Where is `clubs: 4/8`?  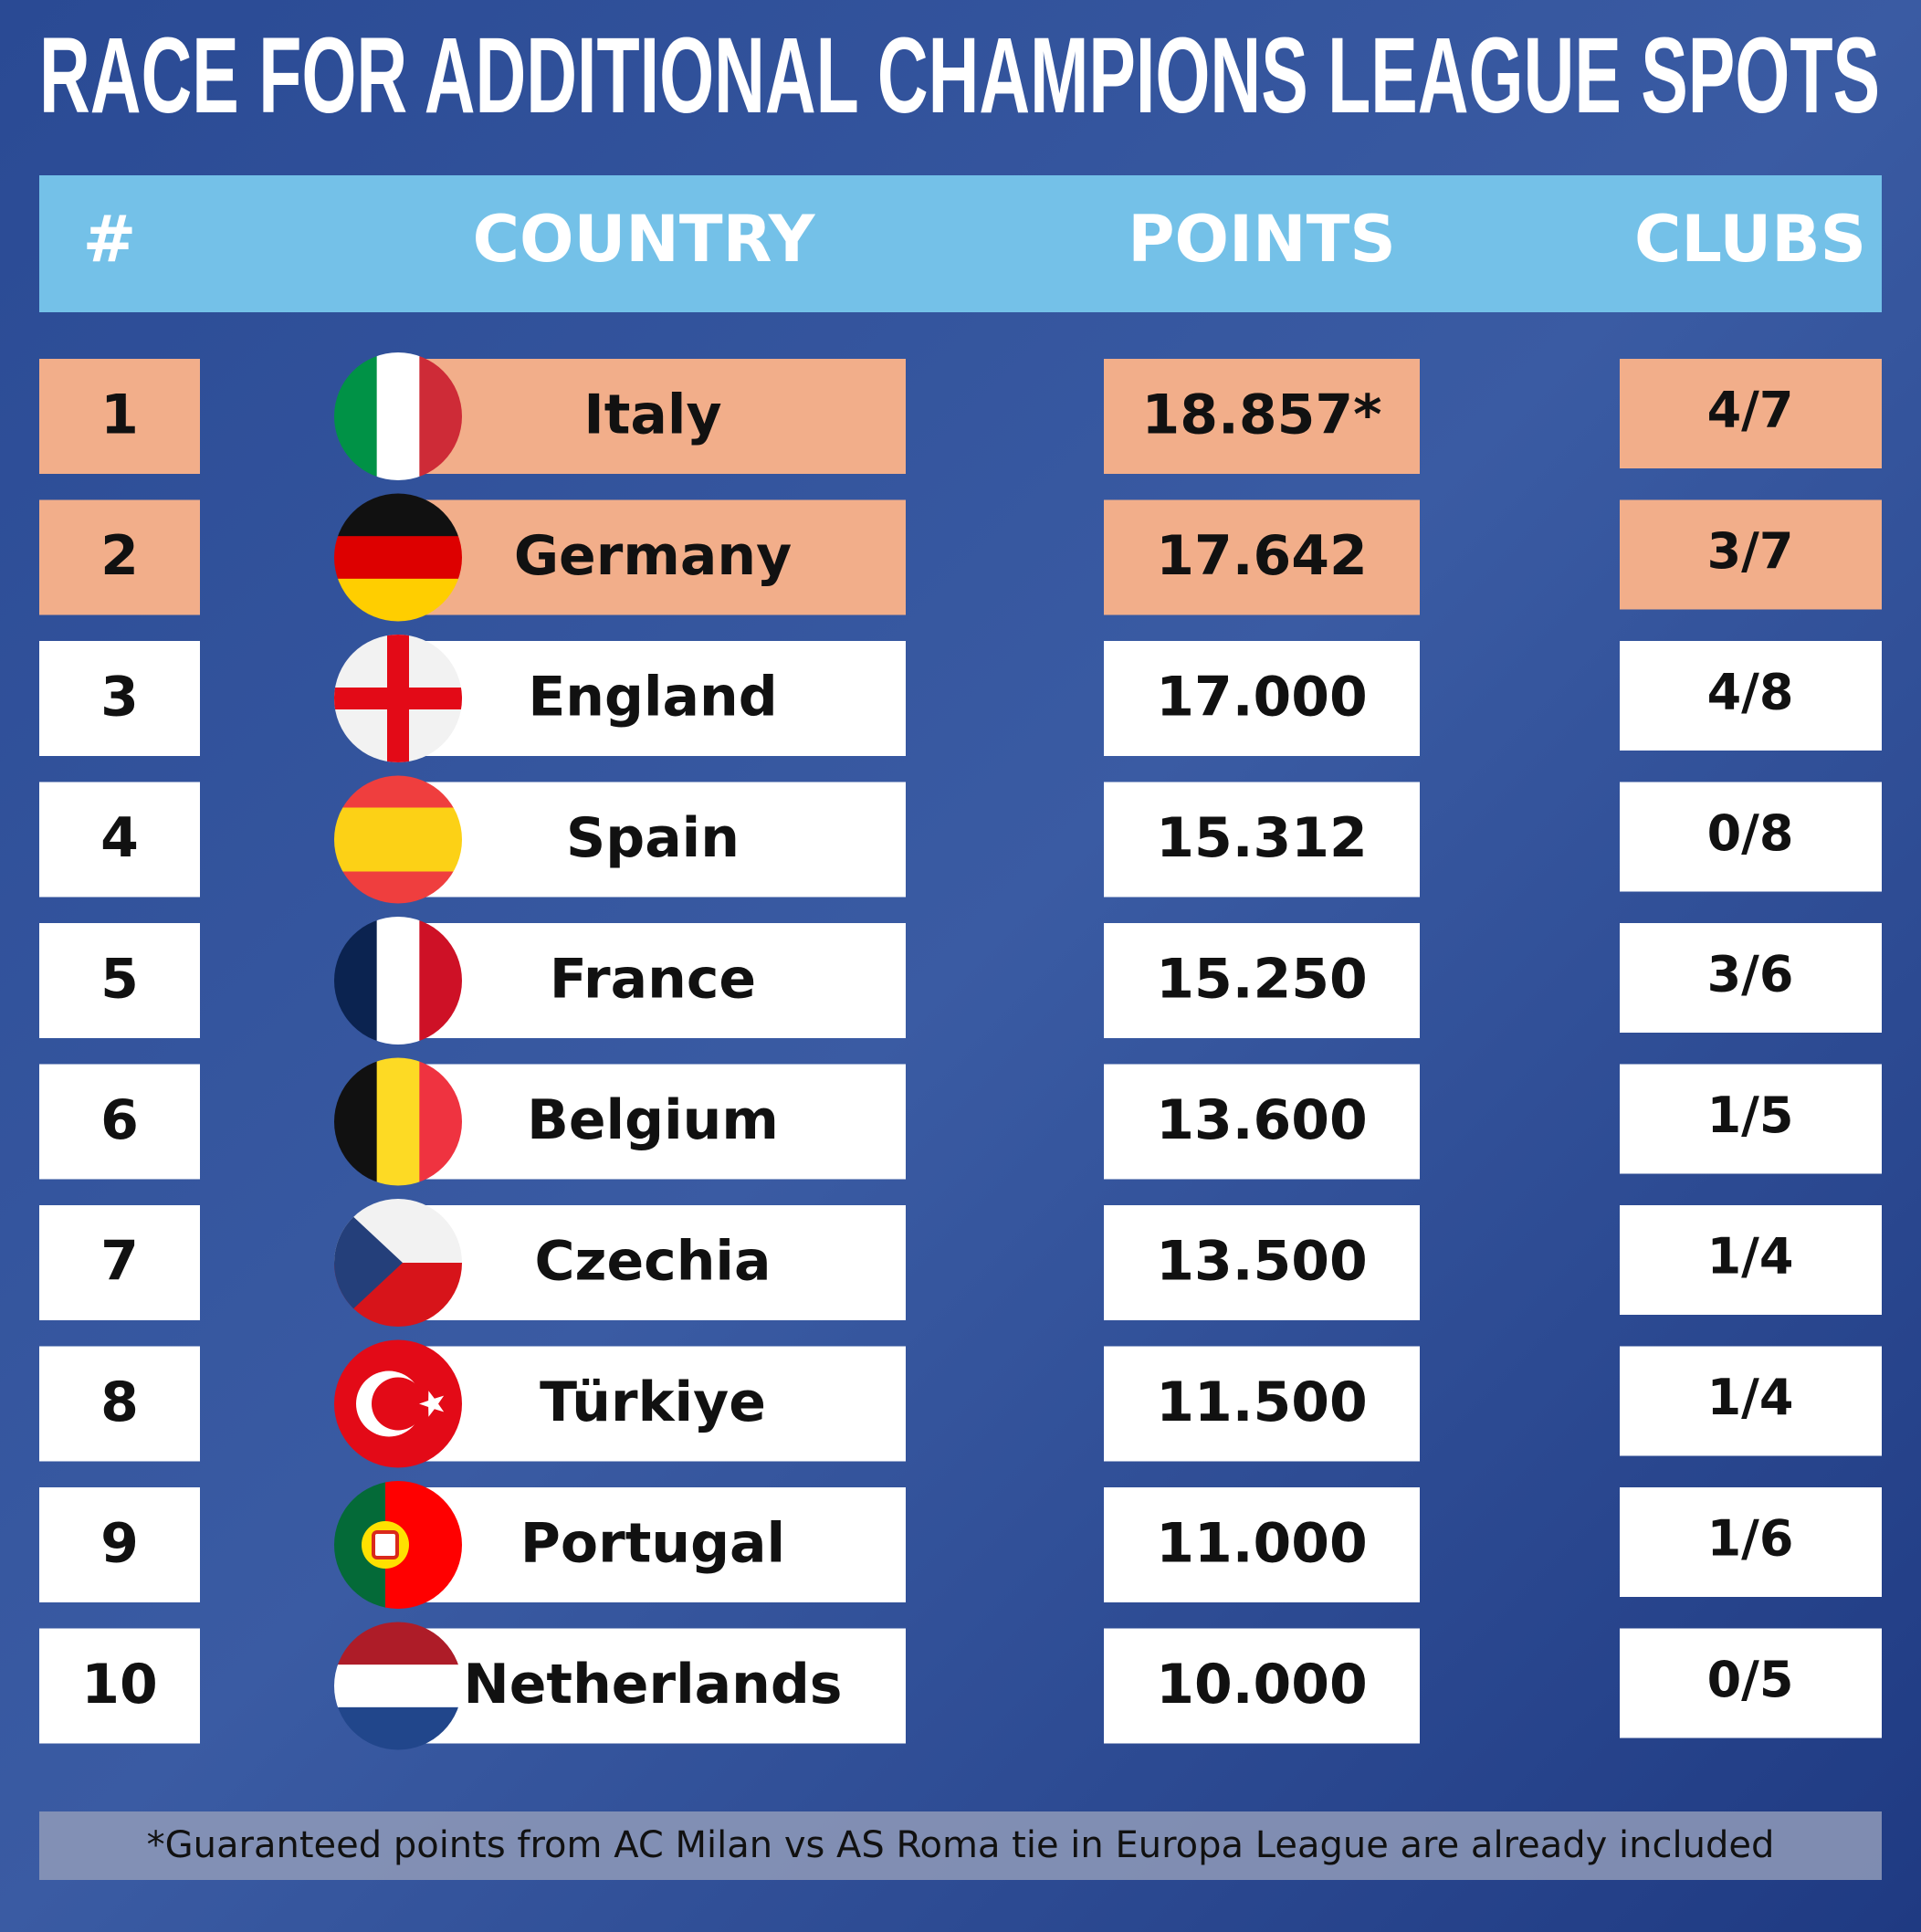 clubs: 4/8 is located at coordinates (1751, 693).